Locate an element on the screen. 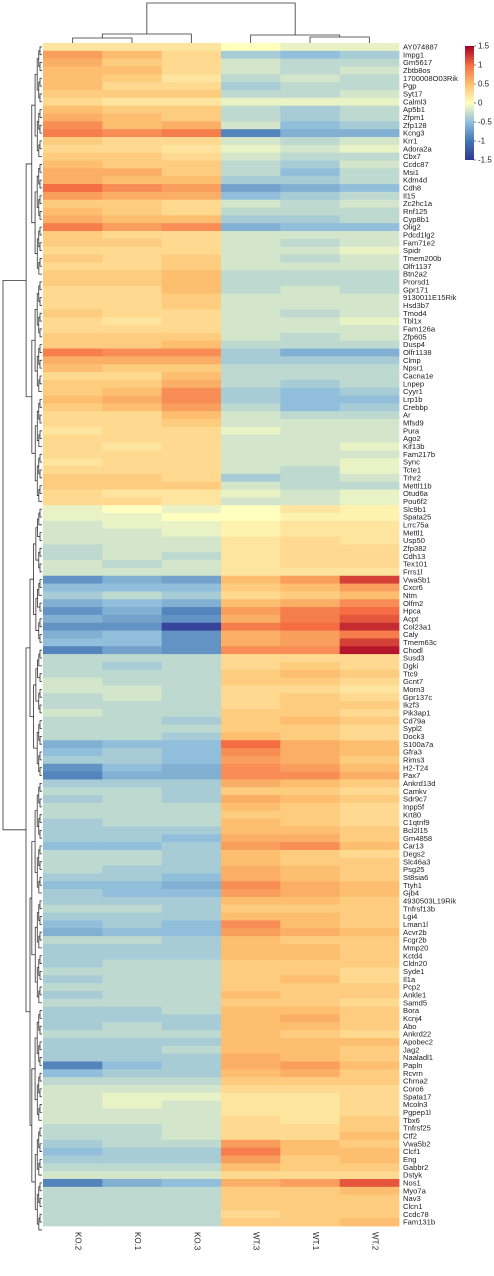 This screenshot has width=494, height=1276. row-label: Vwa5b1 is located at coordinates (416, 579).